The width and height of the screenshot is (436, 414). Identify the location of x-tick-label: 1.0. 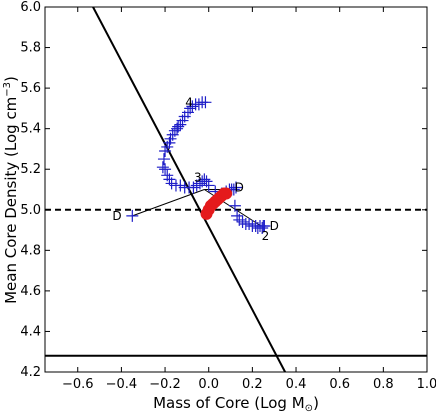
(426, 384).